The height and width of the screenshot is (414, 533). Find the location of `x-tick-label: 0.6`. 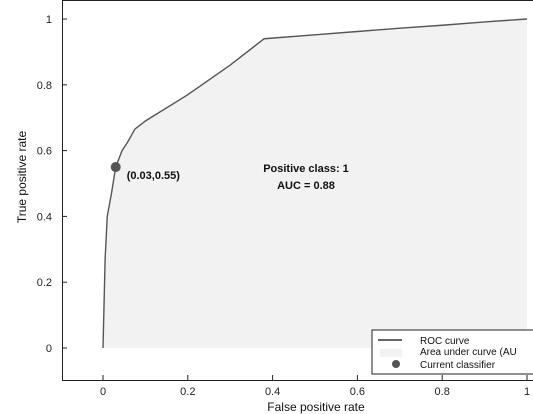

x-tick-label: 0.6 is located at coordinates (357, 392).